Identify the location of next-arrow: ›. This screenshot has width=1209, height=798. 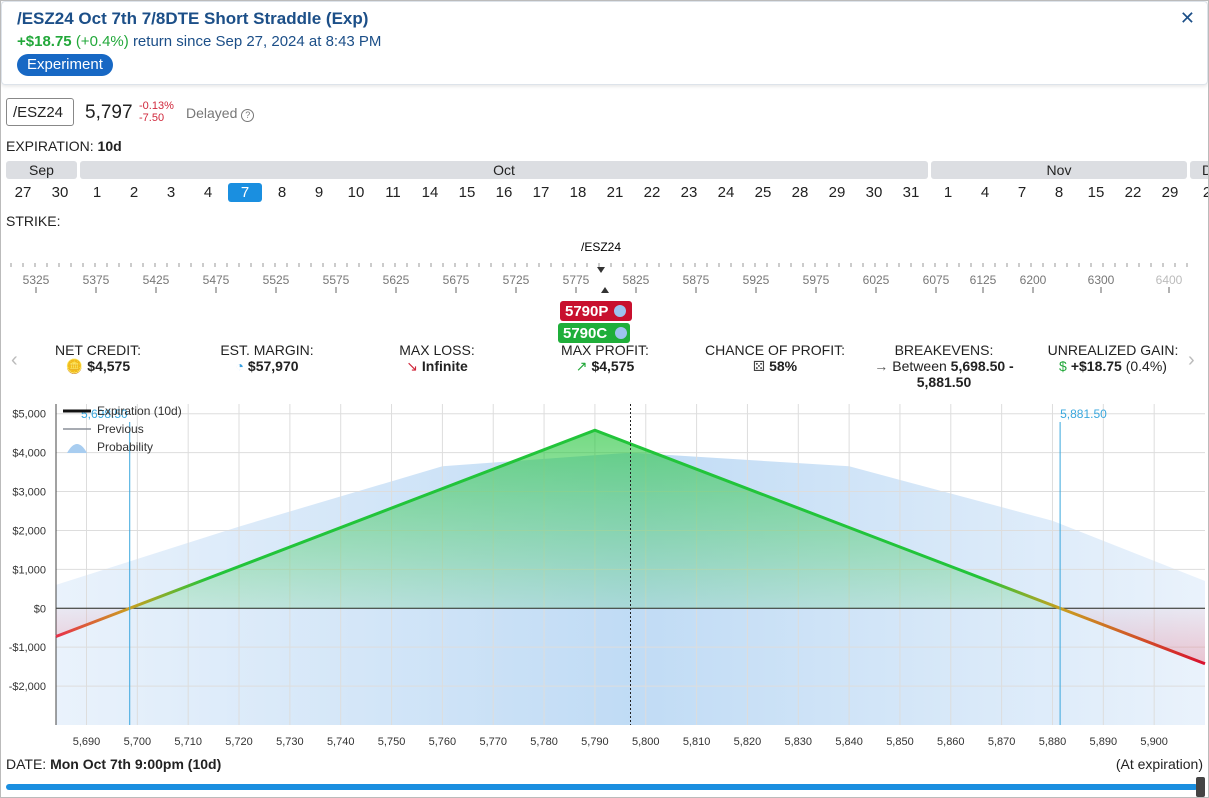
(1191, 360).